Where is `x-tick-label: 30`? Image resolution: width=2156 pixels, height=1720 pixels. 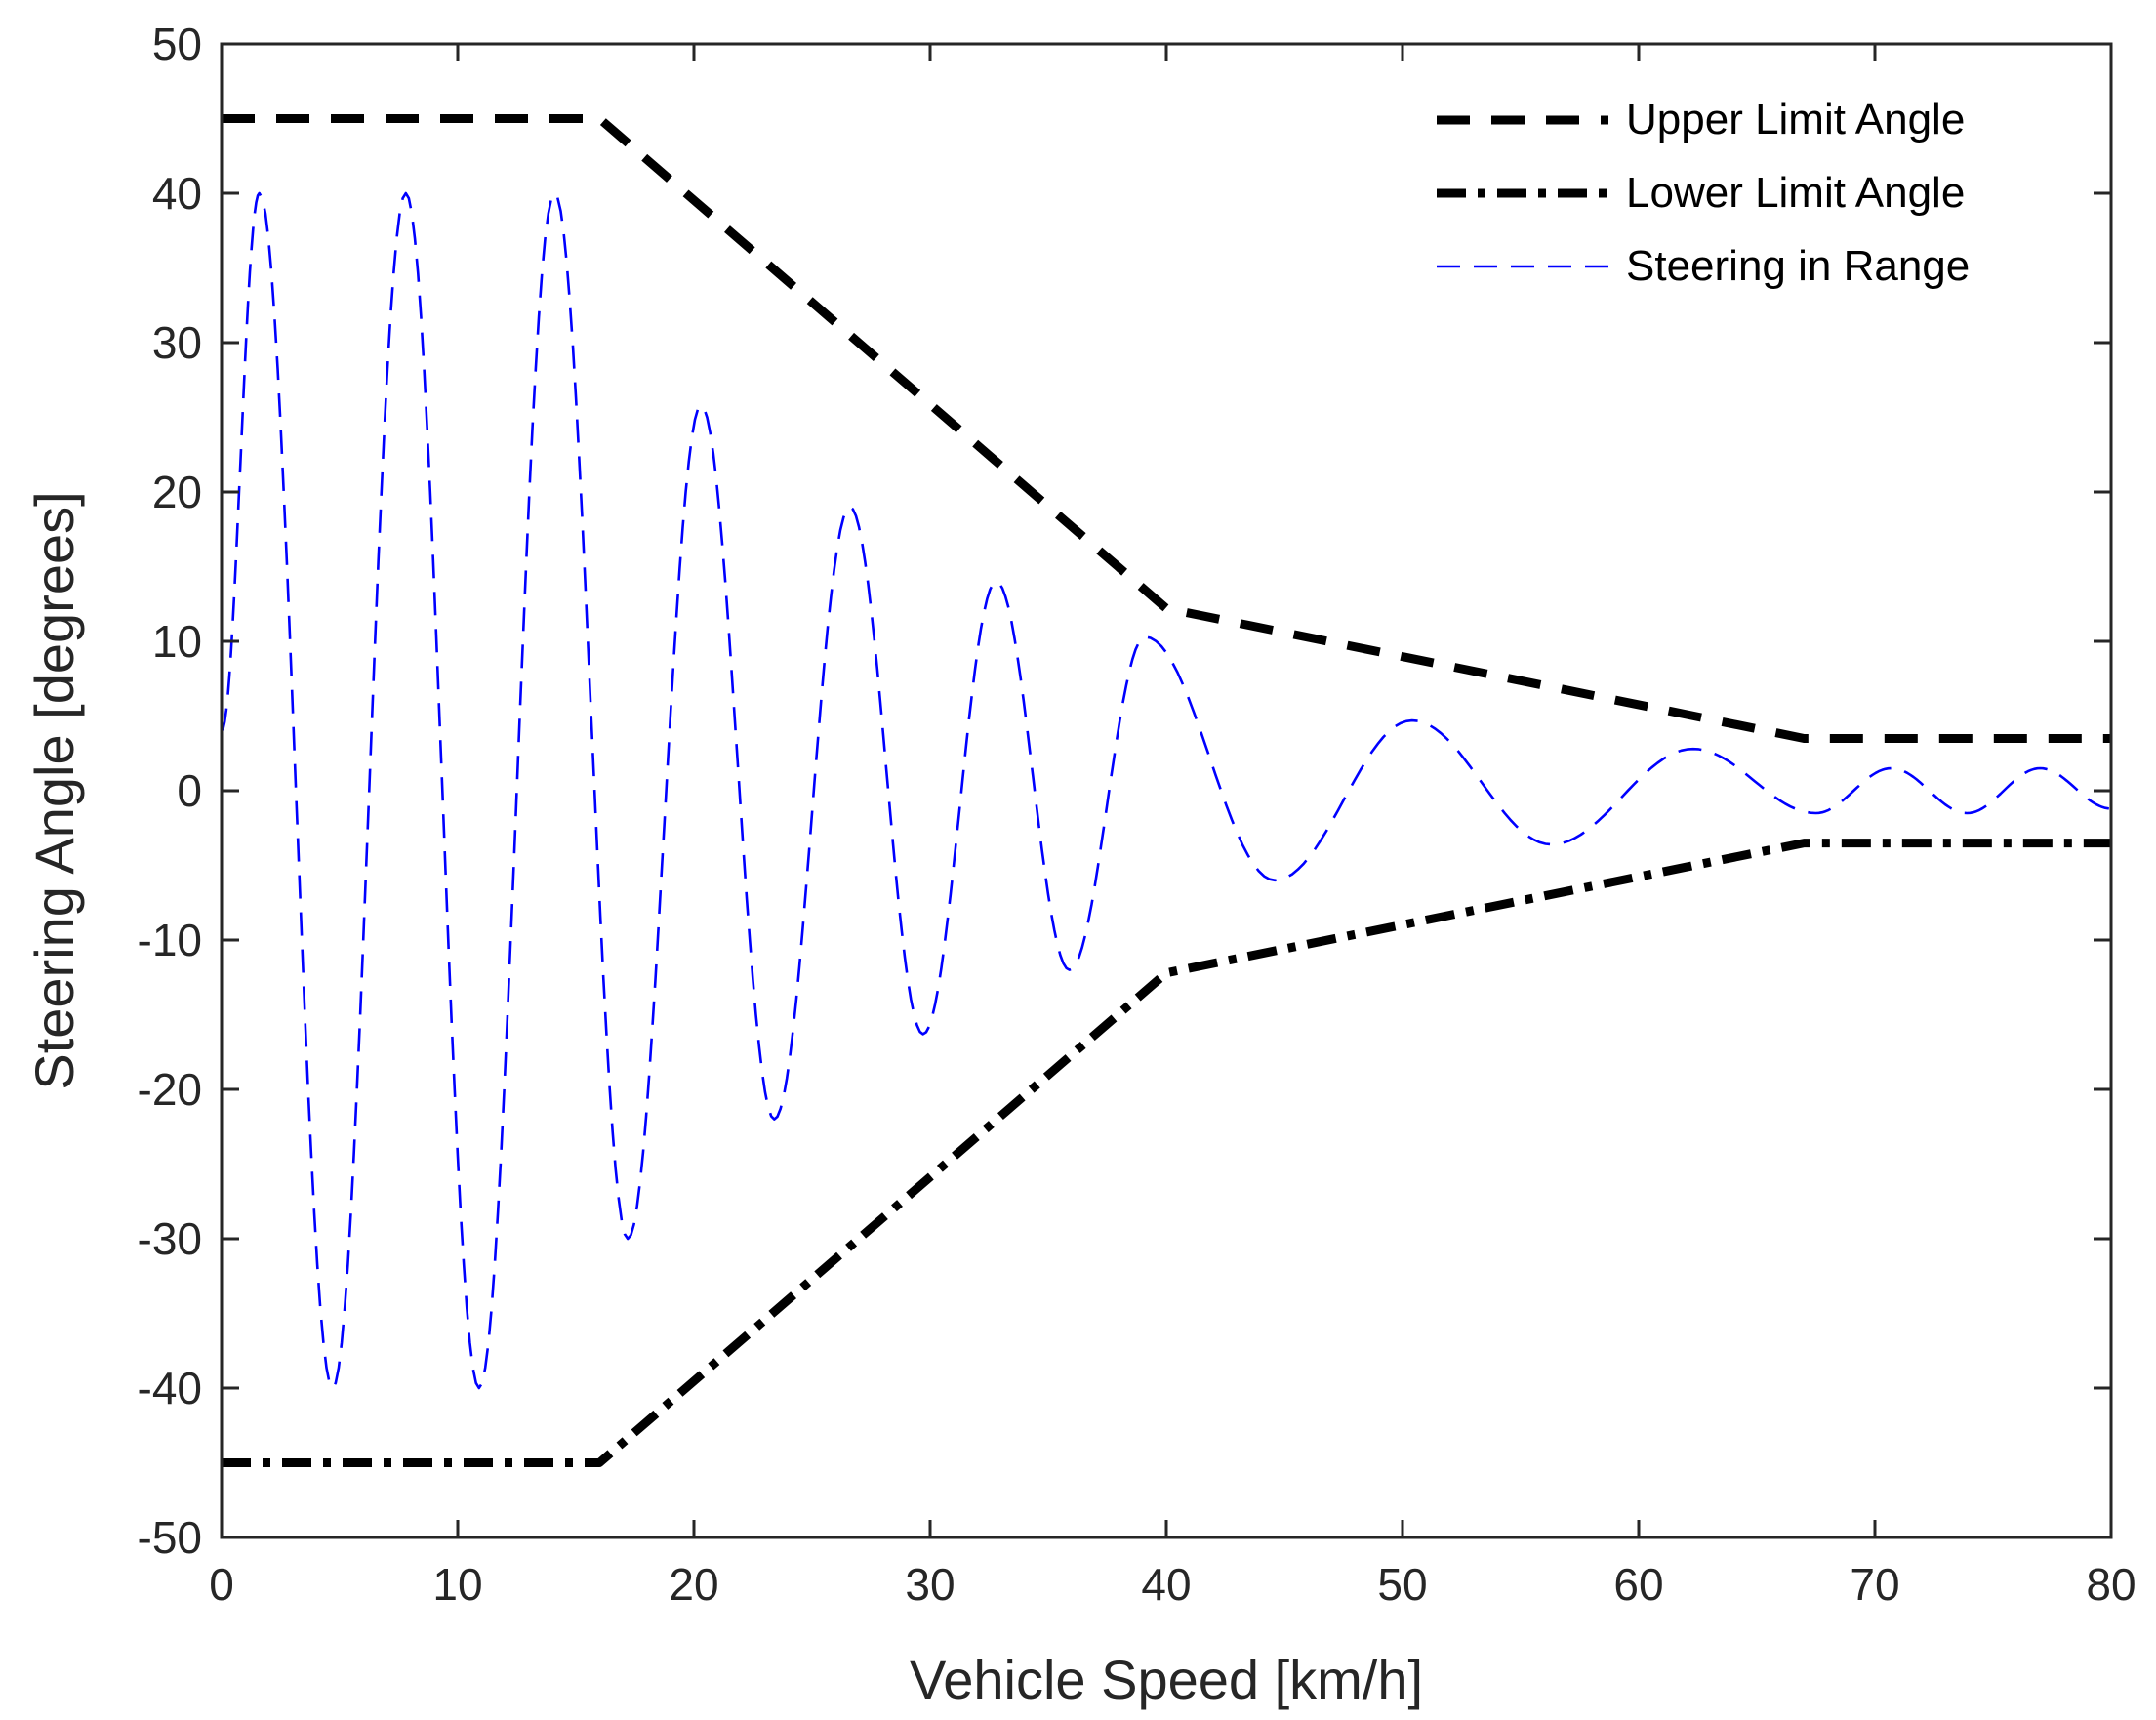
x-tick-label: 30 is located at coordinates (930, 1584).